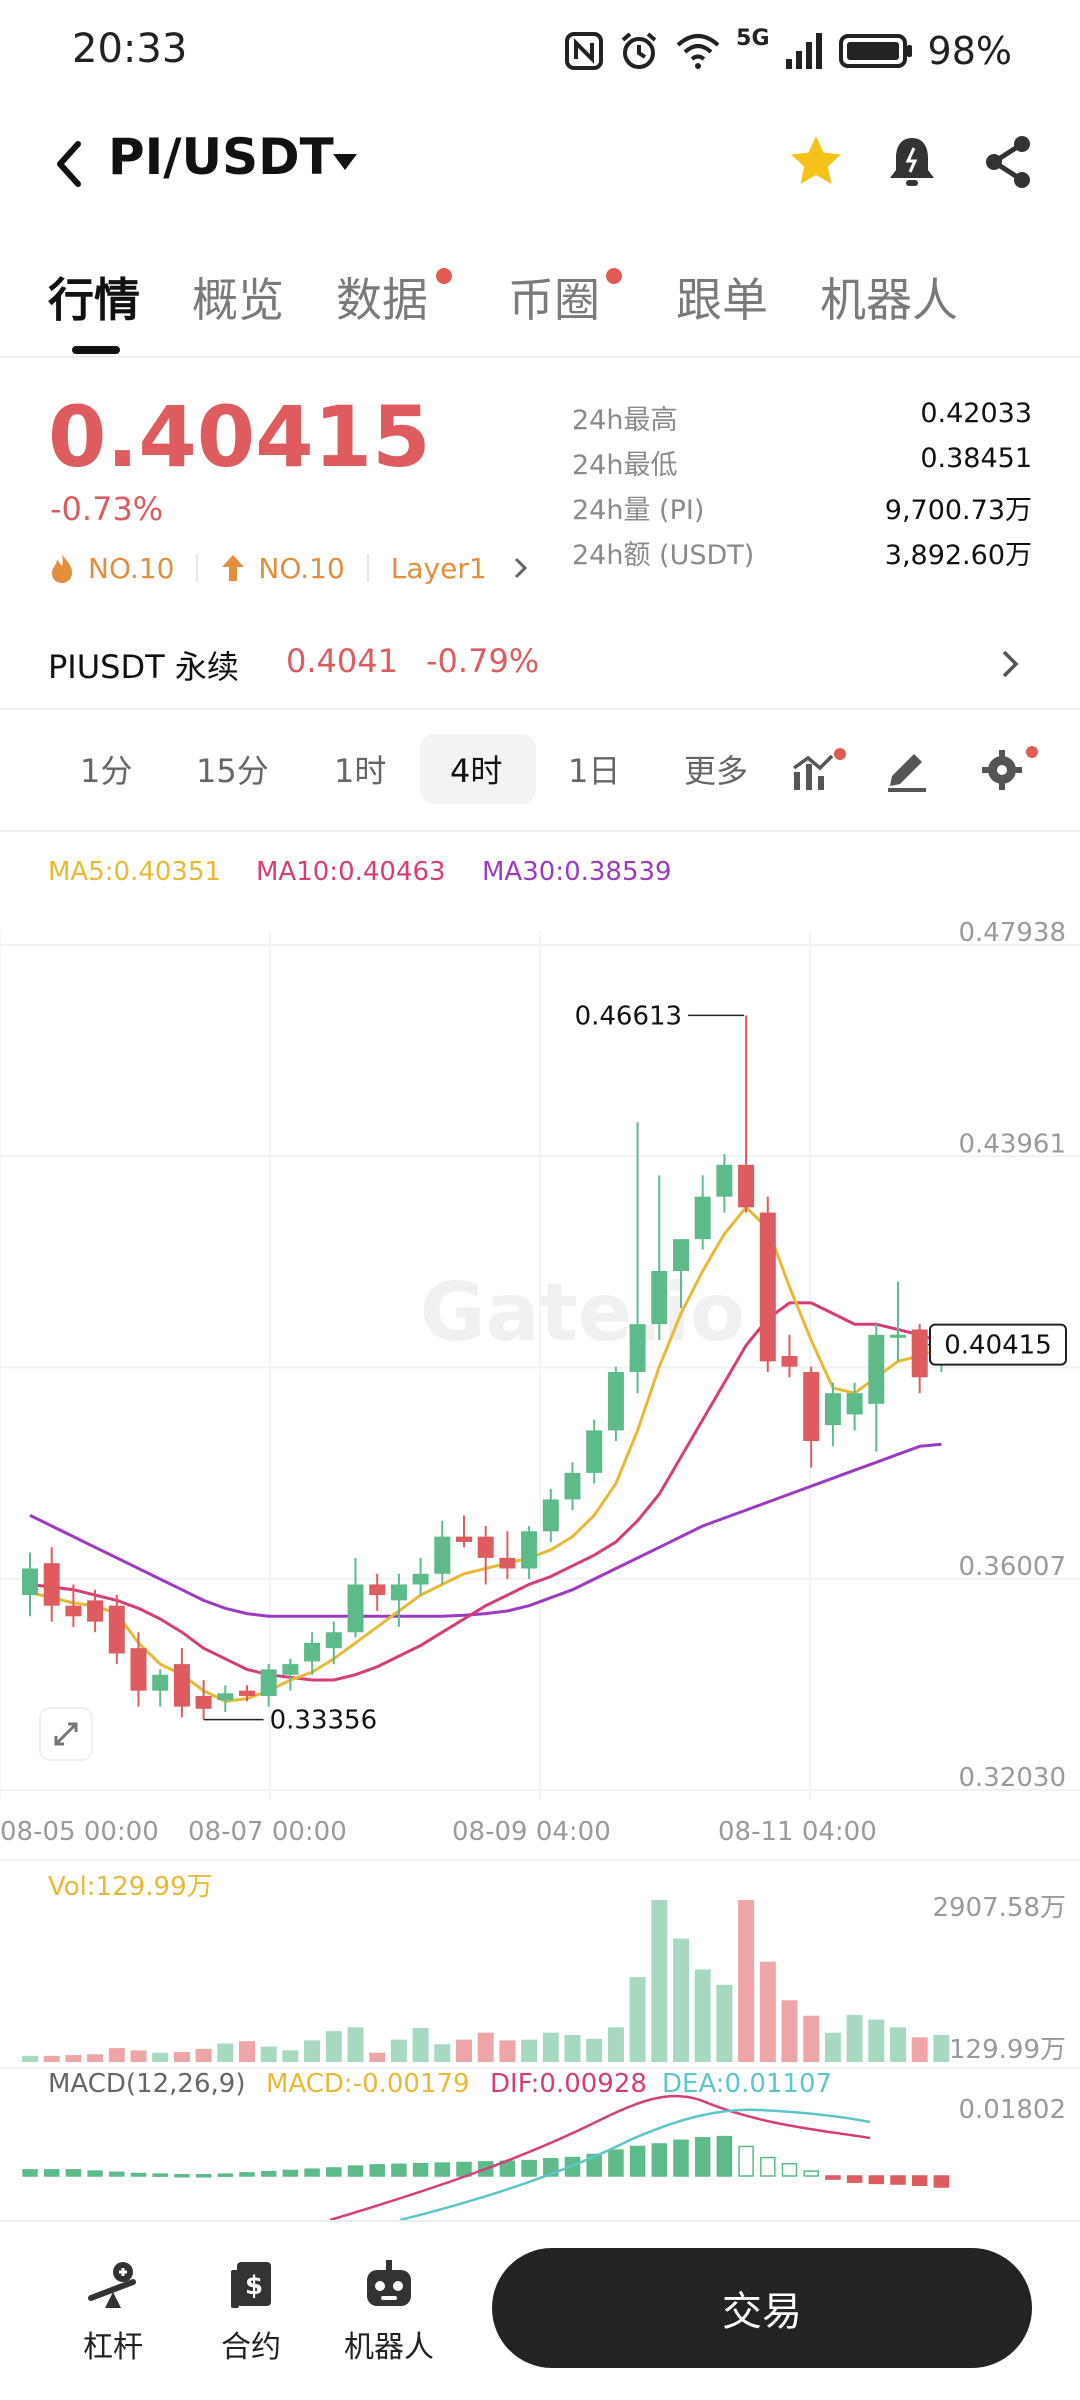  What do you see at coordinates (130, 49) in the screenshot?
I see `status-time: 20:33` at bounding box center [130, 49].